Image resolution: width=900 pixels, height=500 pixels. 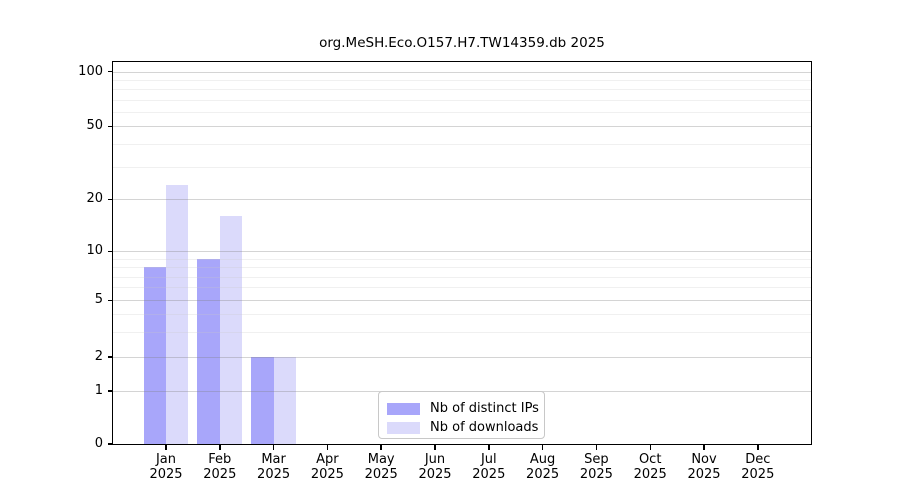 I want to click on x-tick-mark-oct, so click(x=650, y=447).